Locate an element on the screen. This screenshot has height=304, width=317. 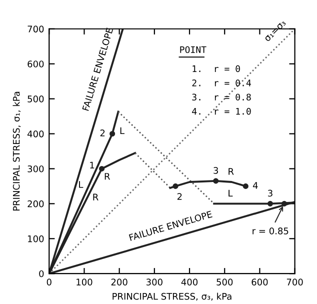
x-tick-label: 200 is located at coordinates (119, 282).